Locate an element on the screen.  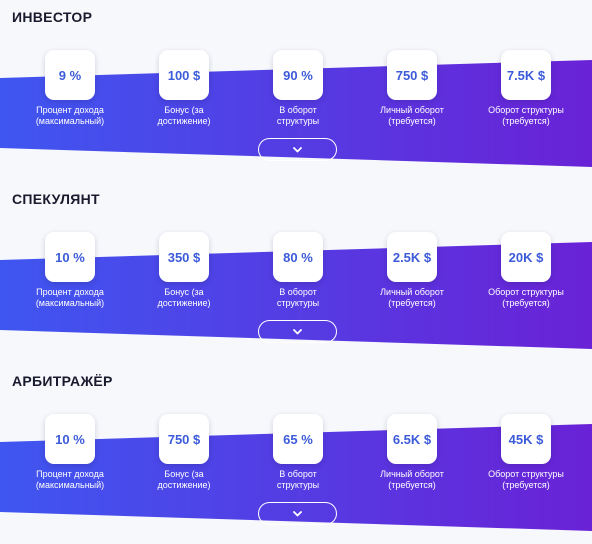
stat-item: 45K $ Оборот структуры (требуется) is located at coordinates (526, 452).